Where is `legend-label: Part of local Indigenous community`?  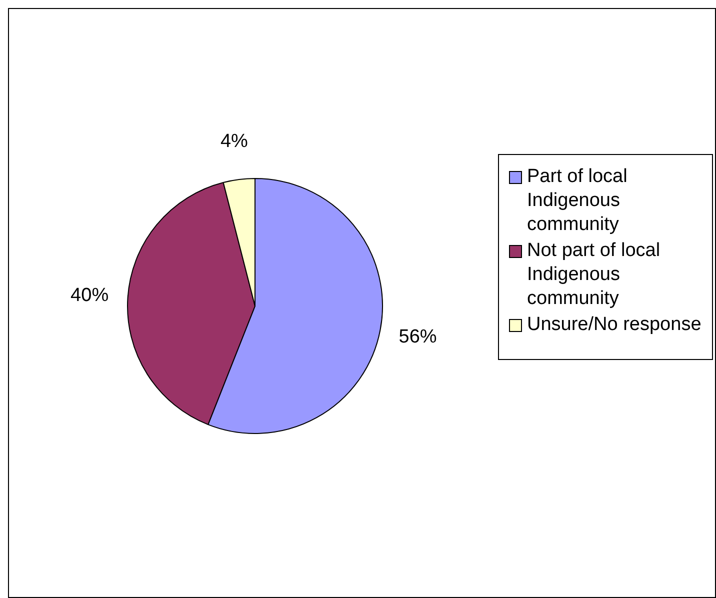 legend-label: Part of local Indigenous community is located at coordinates (577, 201).